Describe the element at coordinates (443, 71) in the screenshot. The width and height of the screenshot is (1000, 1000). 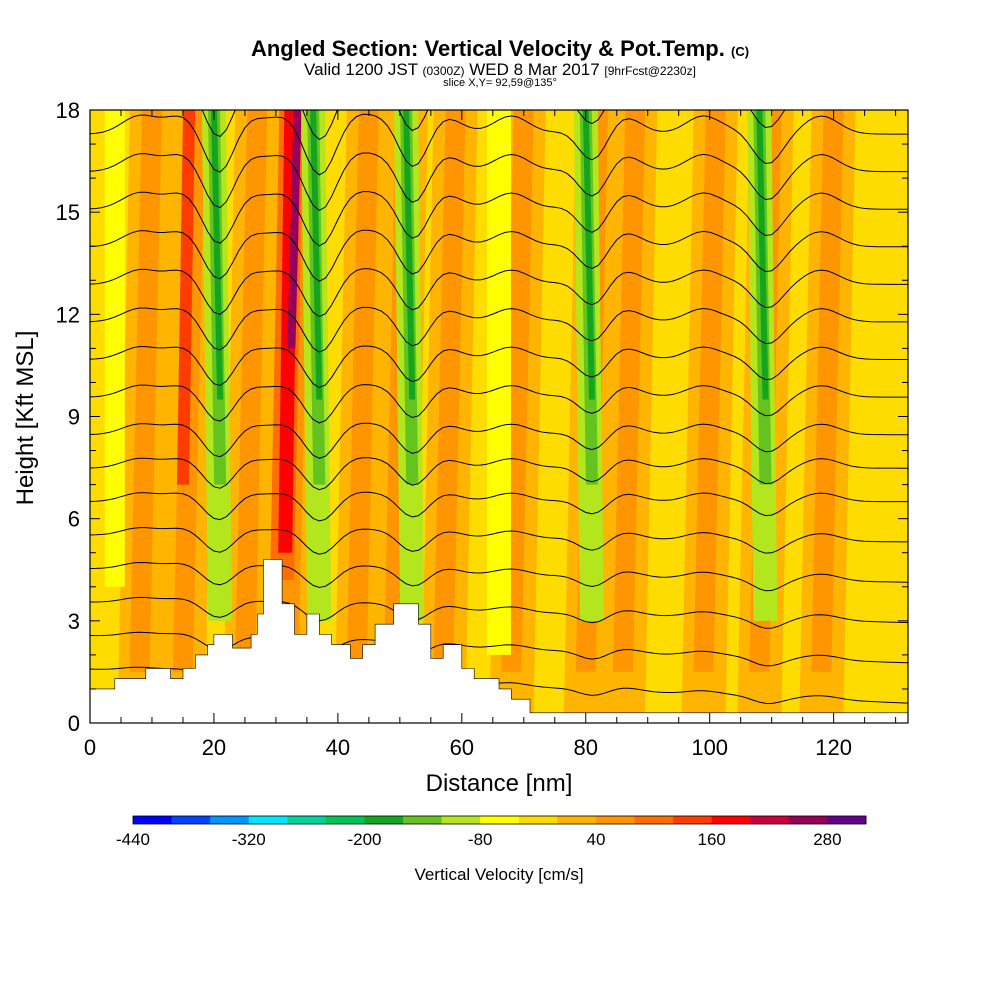
I see `valid-utc: (0300Z)` at that location.